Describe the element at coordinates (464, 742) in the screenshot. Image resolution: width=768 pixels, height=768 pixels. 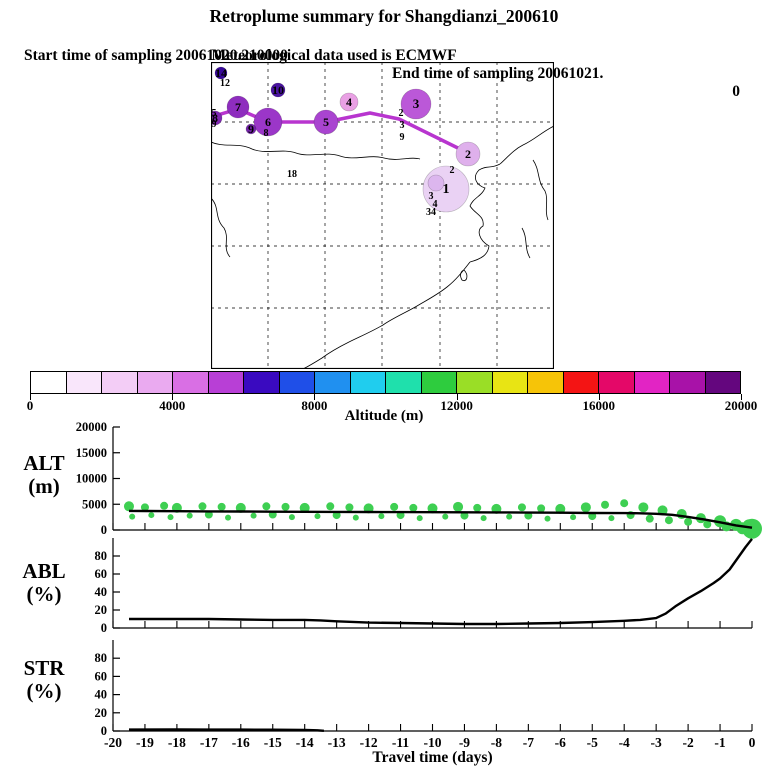
I see `svg-text: -9` at that location.